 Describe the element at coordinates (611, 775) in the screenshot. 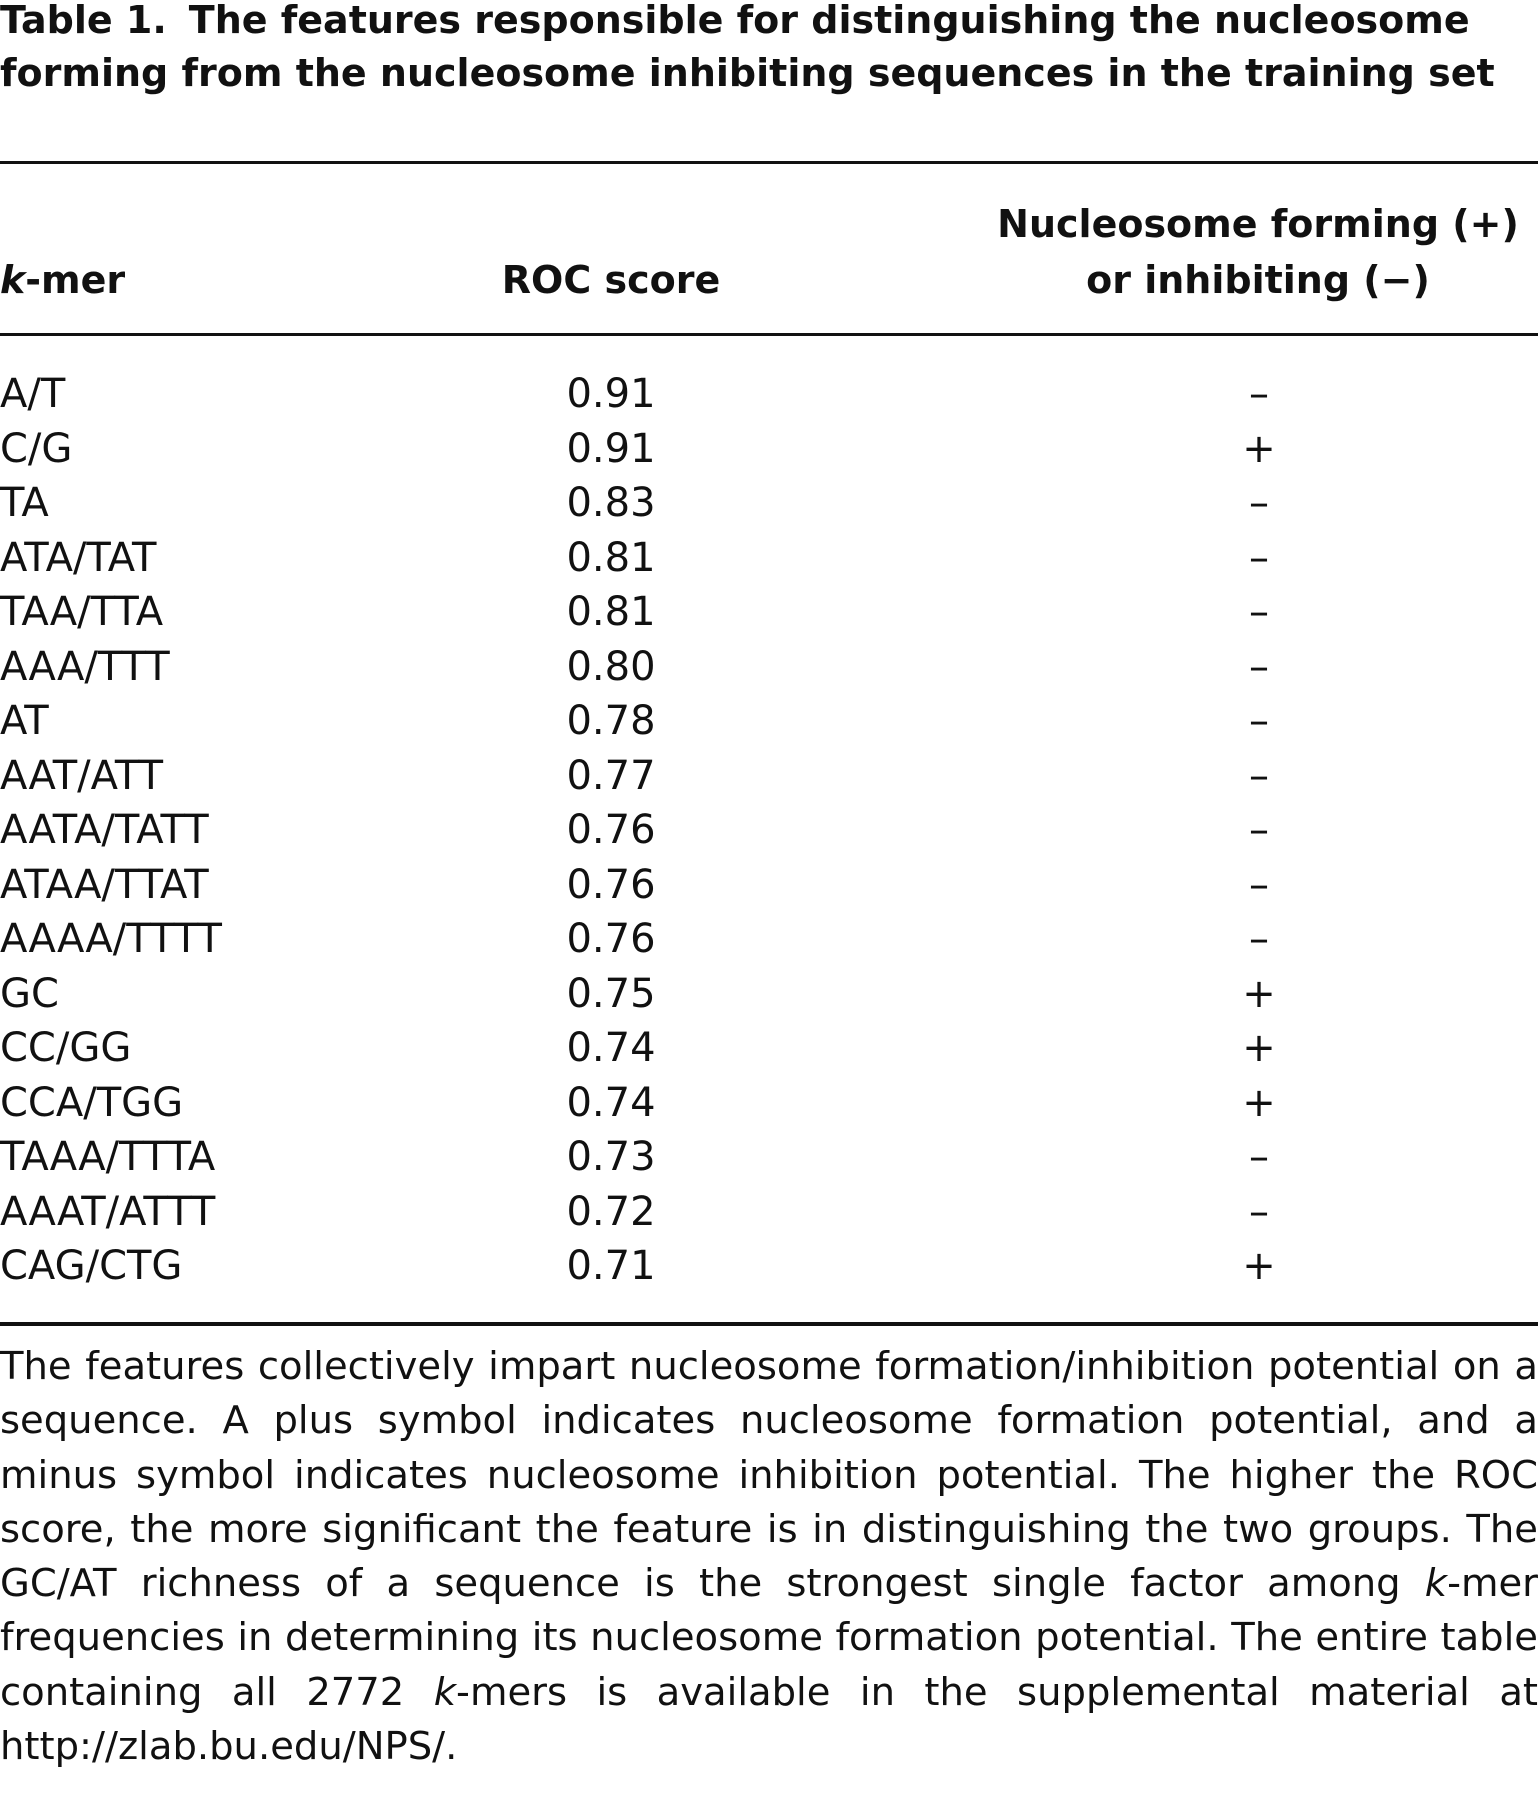

I see `table-cell: 0.77` at that location.